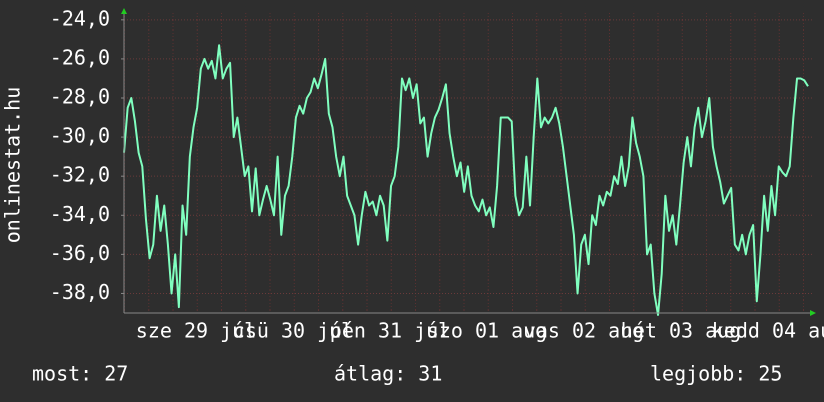 Image resolution: width=824 pixels, height=402 pixels. I want to click on x-tick-label: hét 03 aug, so click(681, 331).